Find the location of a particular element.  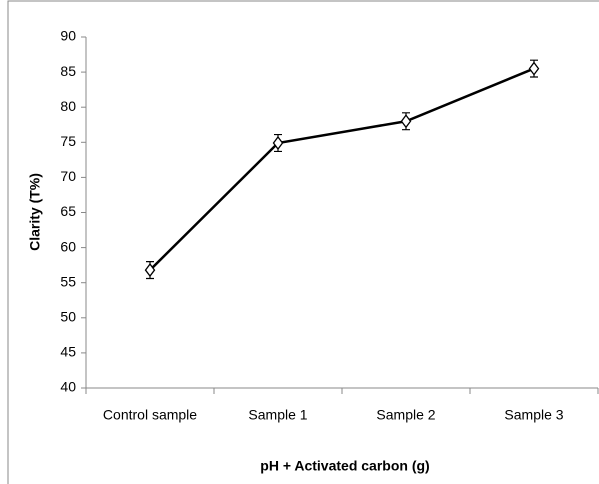

y-tick-label: 70 is located at coordinates (68, 176).